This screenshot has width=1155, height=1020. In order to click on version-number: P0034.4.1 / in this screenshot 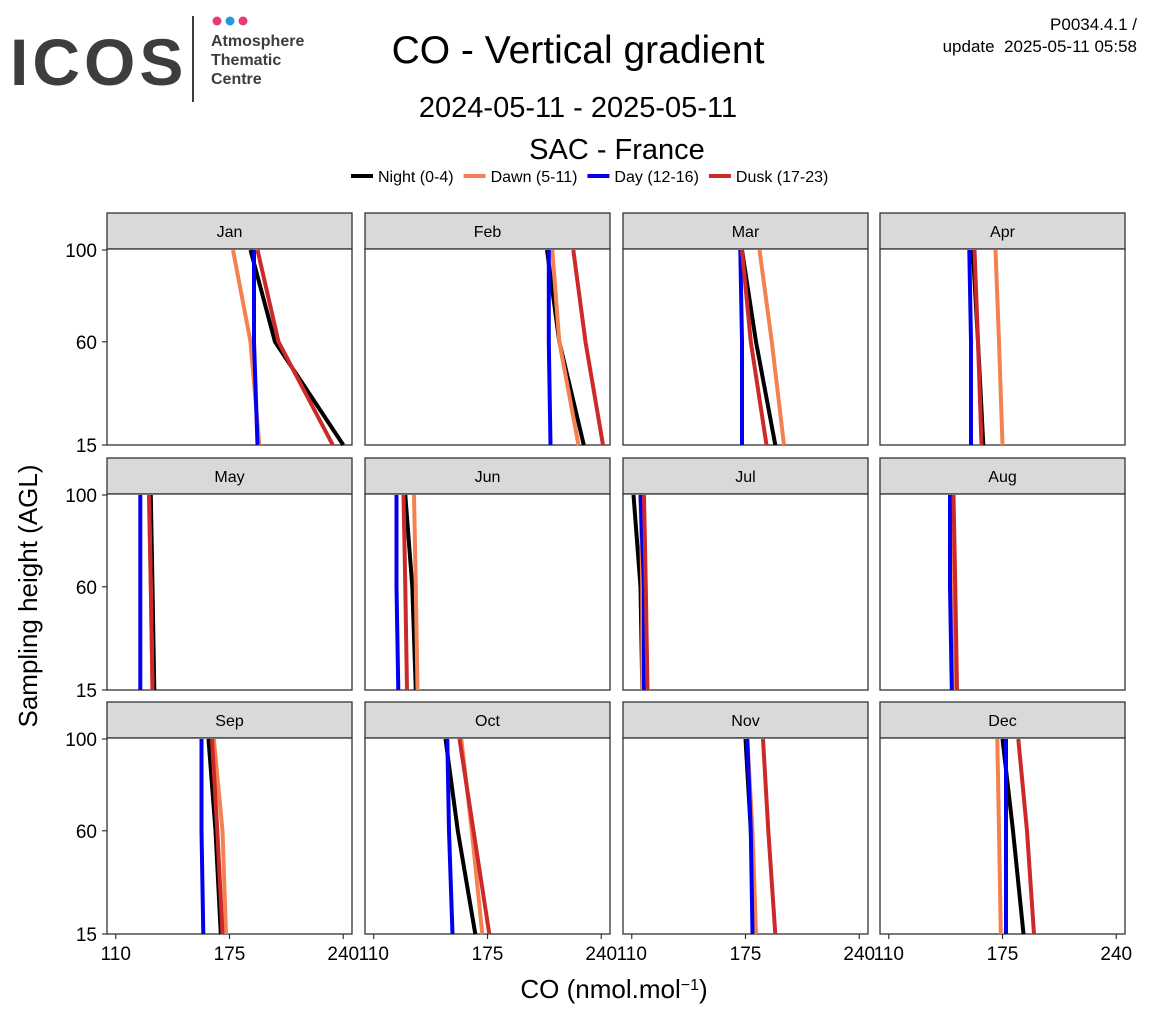, I will do `click(1093, 24)`.